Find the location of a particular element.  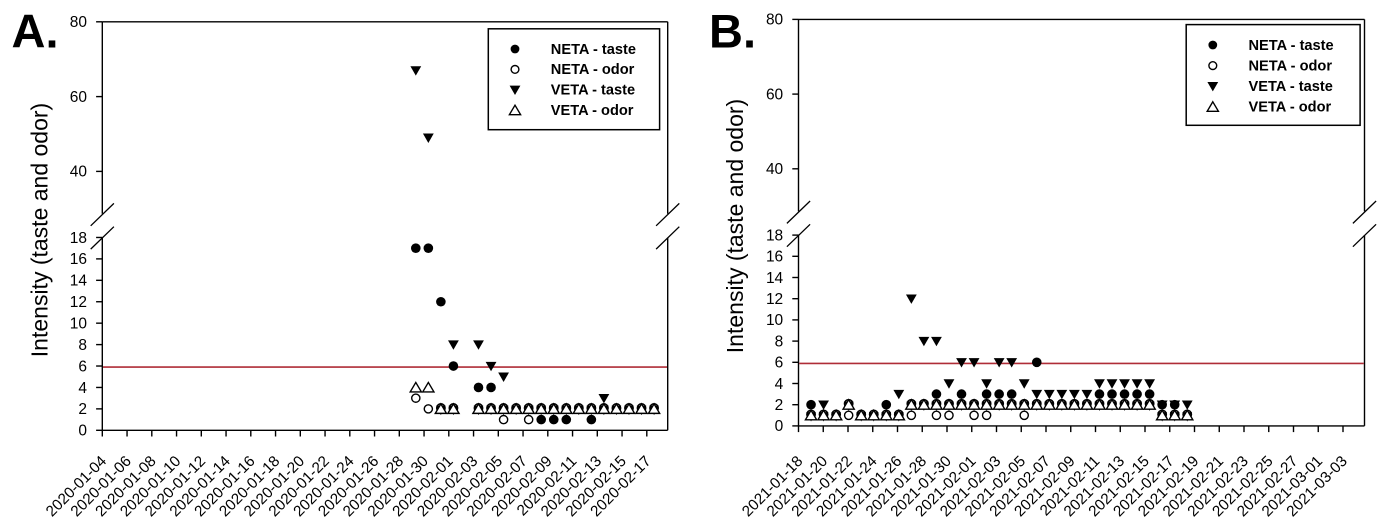

svg-text: A. is located at coordinates (35, 30).